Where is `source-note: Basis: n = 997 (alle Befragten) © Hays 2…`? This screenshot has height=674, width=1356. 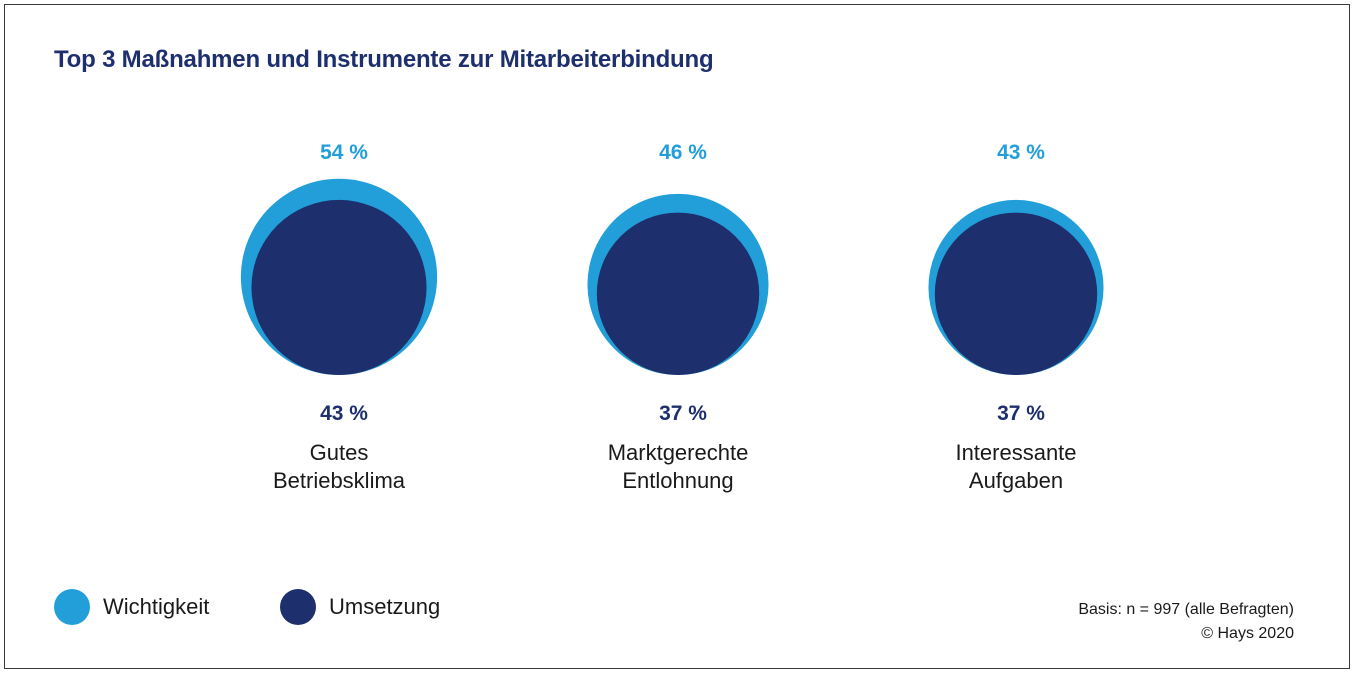 source-note: Basis: n = 997 (alle Befragten) © Hays 2… is located at coordinates (1186, 622).